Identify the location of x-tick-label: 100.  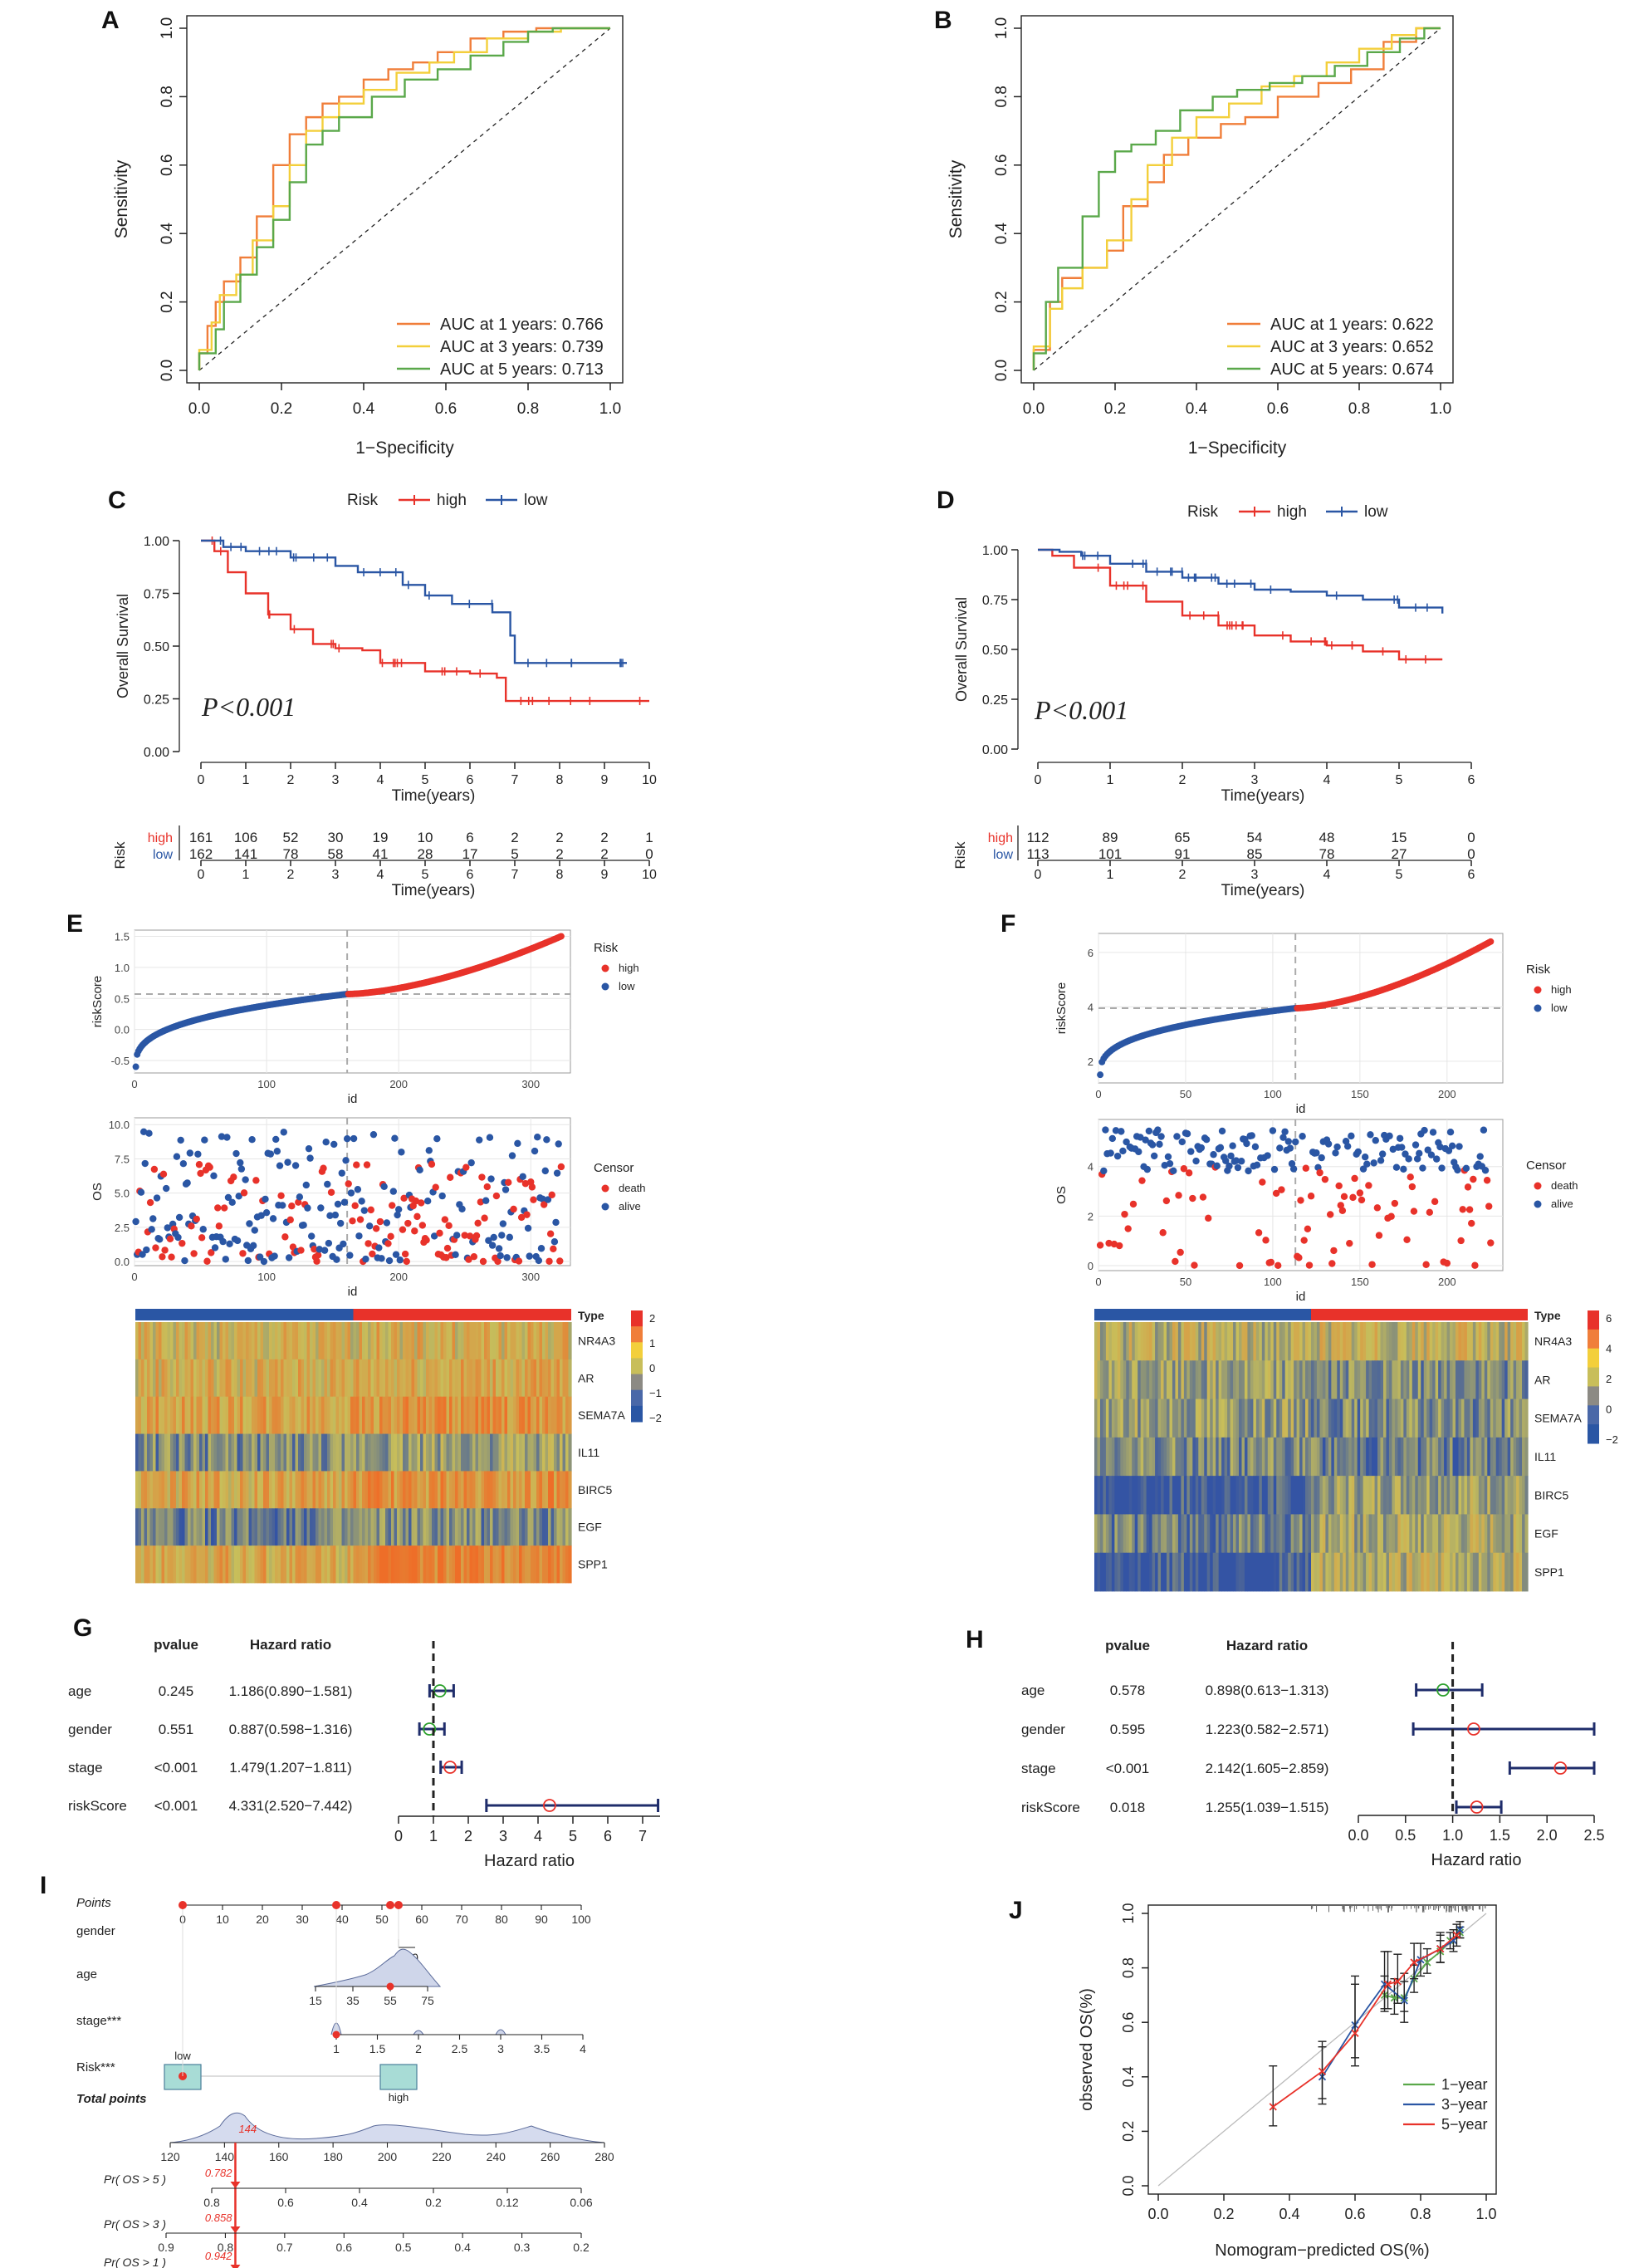
(266, 1084).